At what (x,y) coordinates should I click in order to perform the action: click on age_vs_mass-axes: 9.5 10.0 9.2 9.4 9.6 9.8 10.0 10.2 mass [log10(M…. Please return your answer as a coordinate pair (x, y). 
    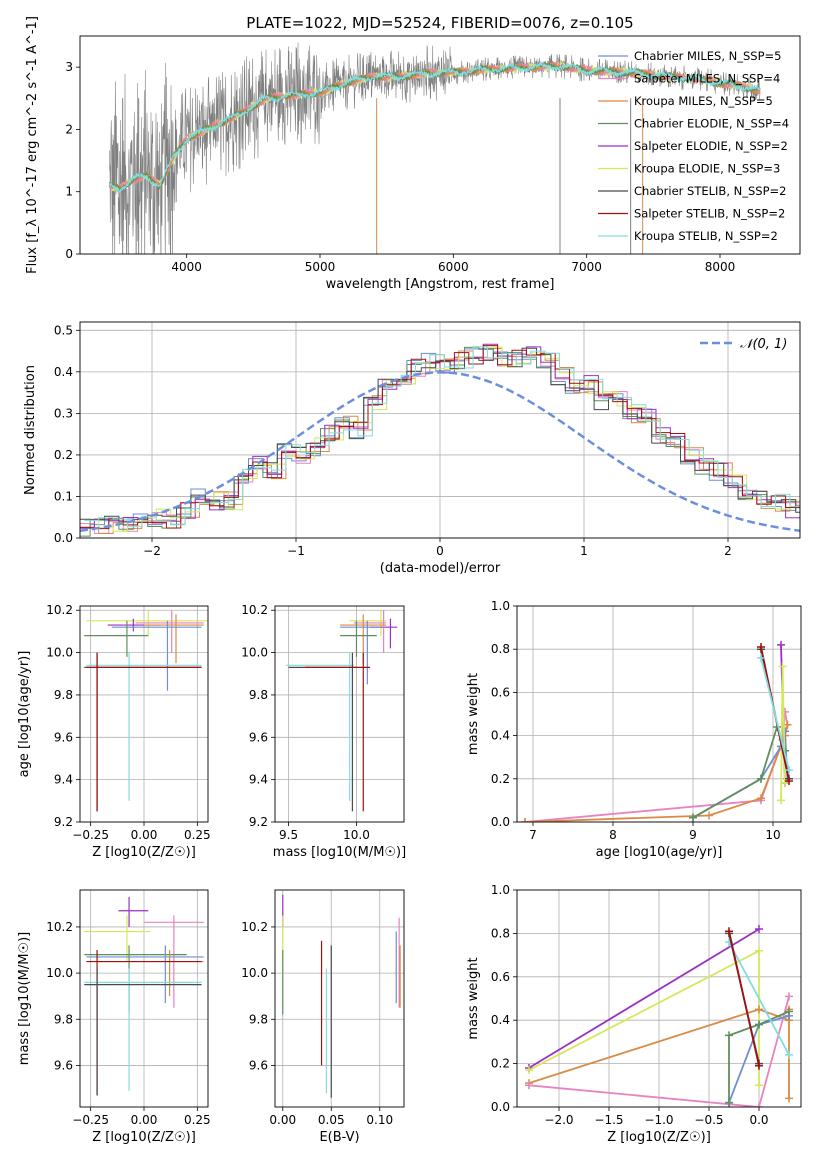
    Looking at the image, I should click on (323, 731).